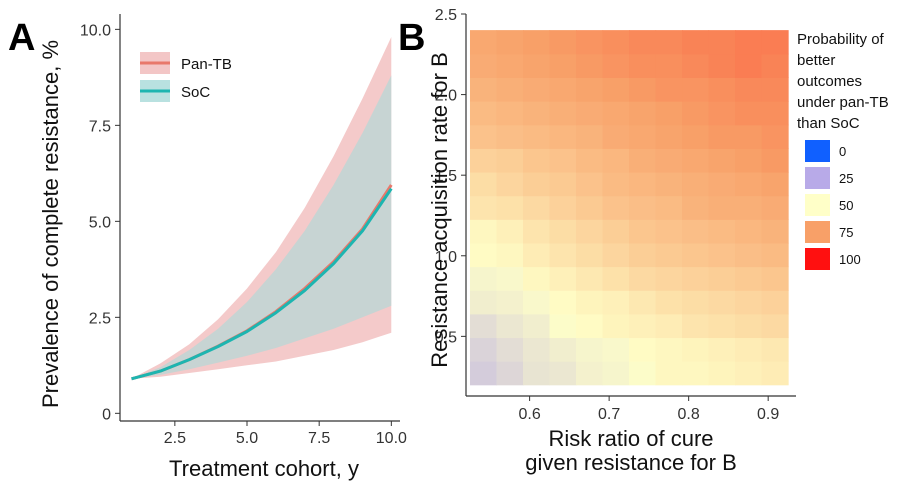 The height and width of the screenshot is (491, 900). Describe the element at coordinates (843, 102) in the screenshot. I see `legend-title-line: under pan-TB` at that location.